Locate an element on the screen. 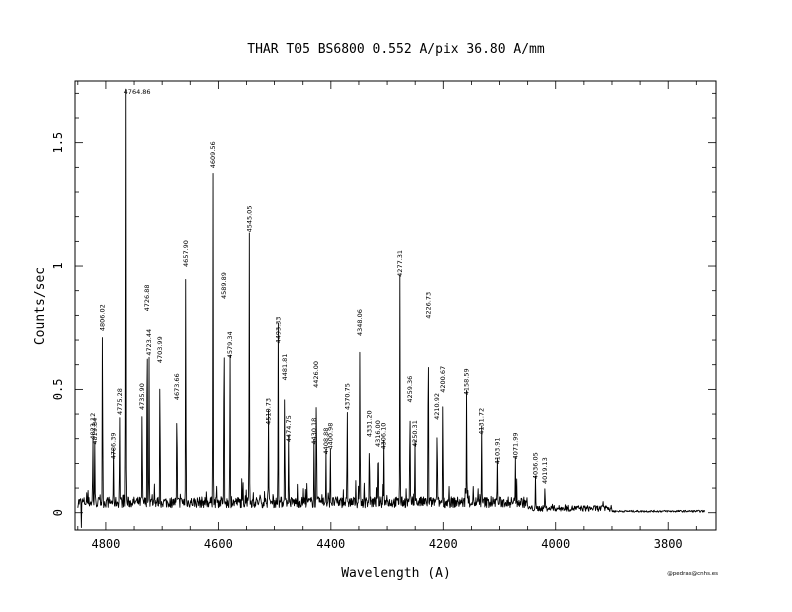 The height and width of the screenshot is (612, 792). peak-label: 4764.86 is located at coordinates (137, 92).